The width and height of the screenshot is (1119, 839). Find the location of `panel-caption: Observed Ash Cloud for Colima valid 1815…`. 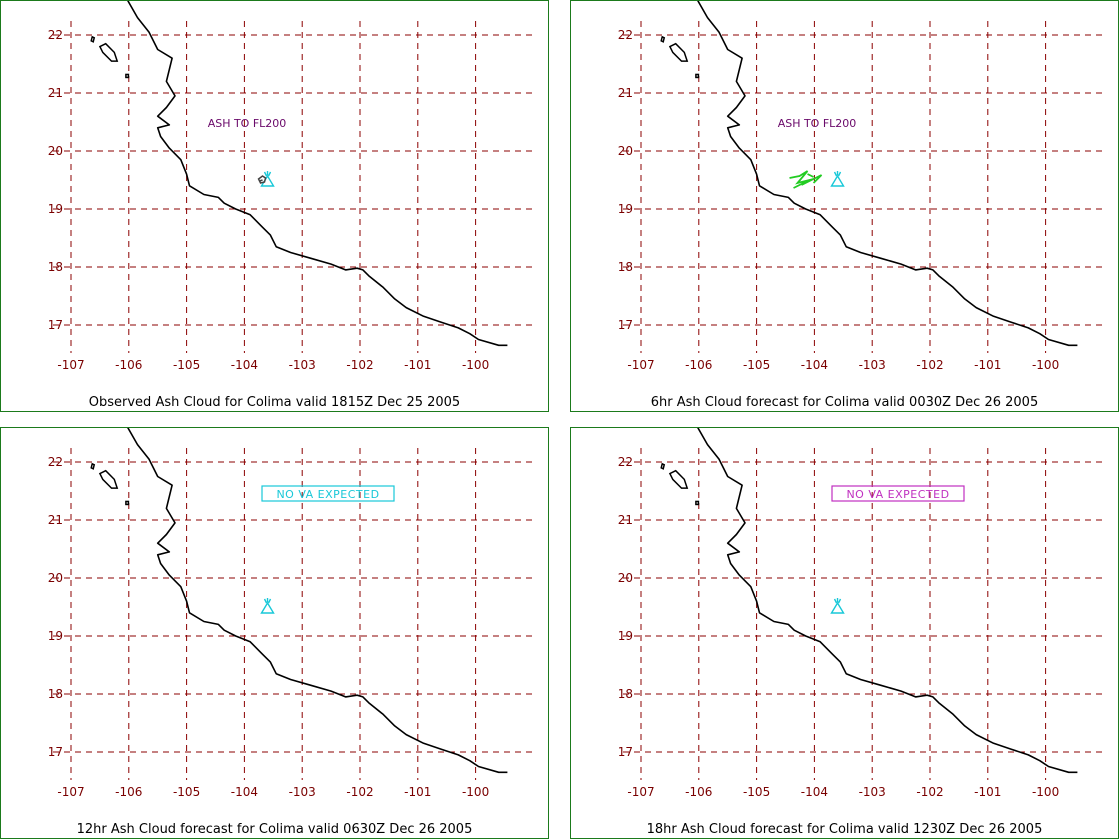

panel-caption: Observed Ash Cloud for Colima valid 1815… is located at coordinates (274, 402).